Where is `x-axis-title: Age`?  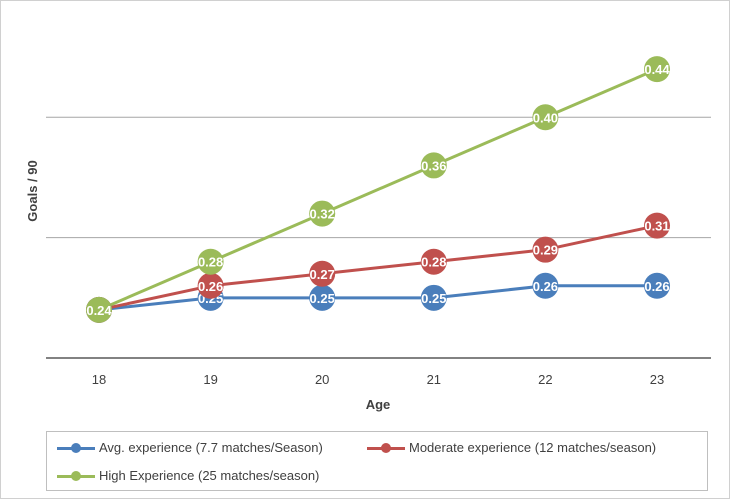 x-axis-title: Age is located at coordinates (378, 404).